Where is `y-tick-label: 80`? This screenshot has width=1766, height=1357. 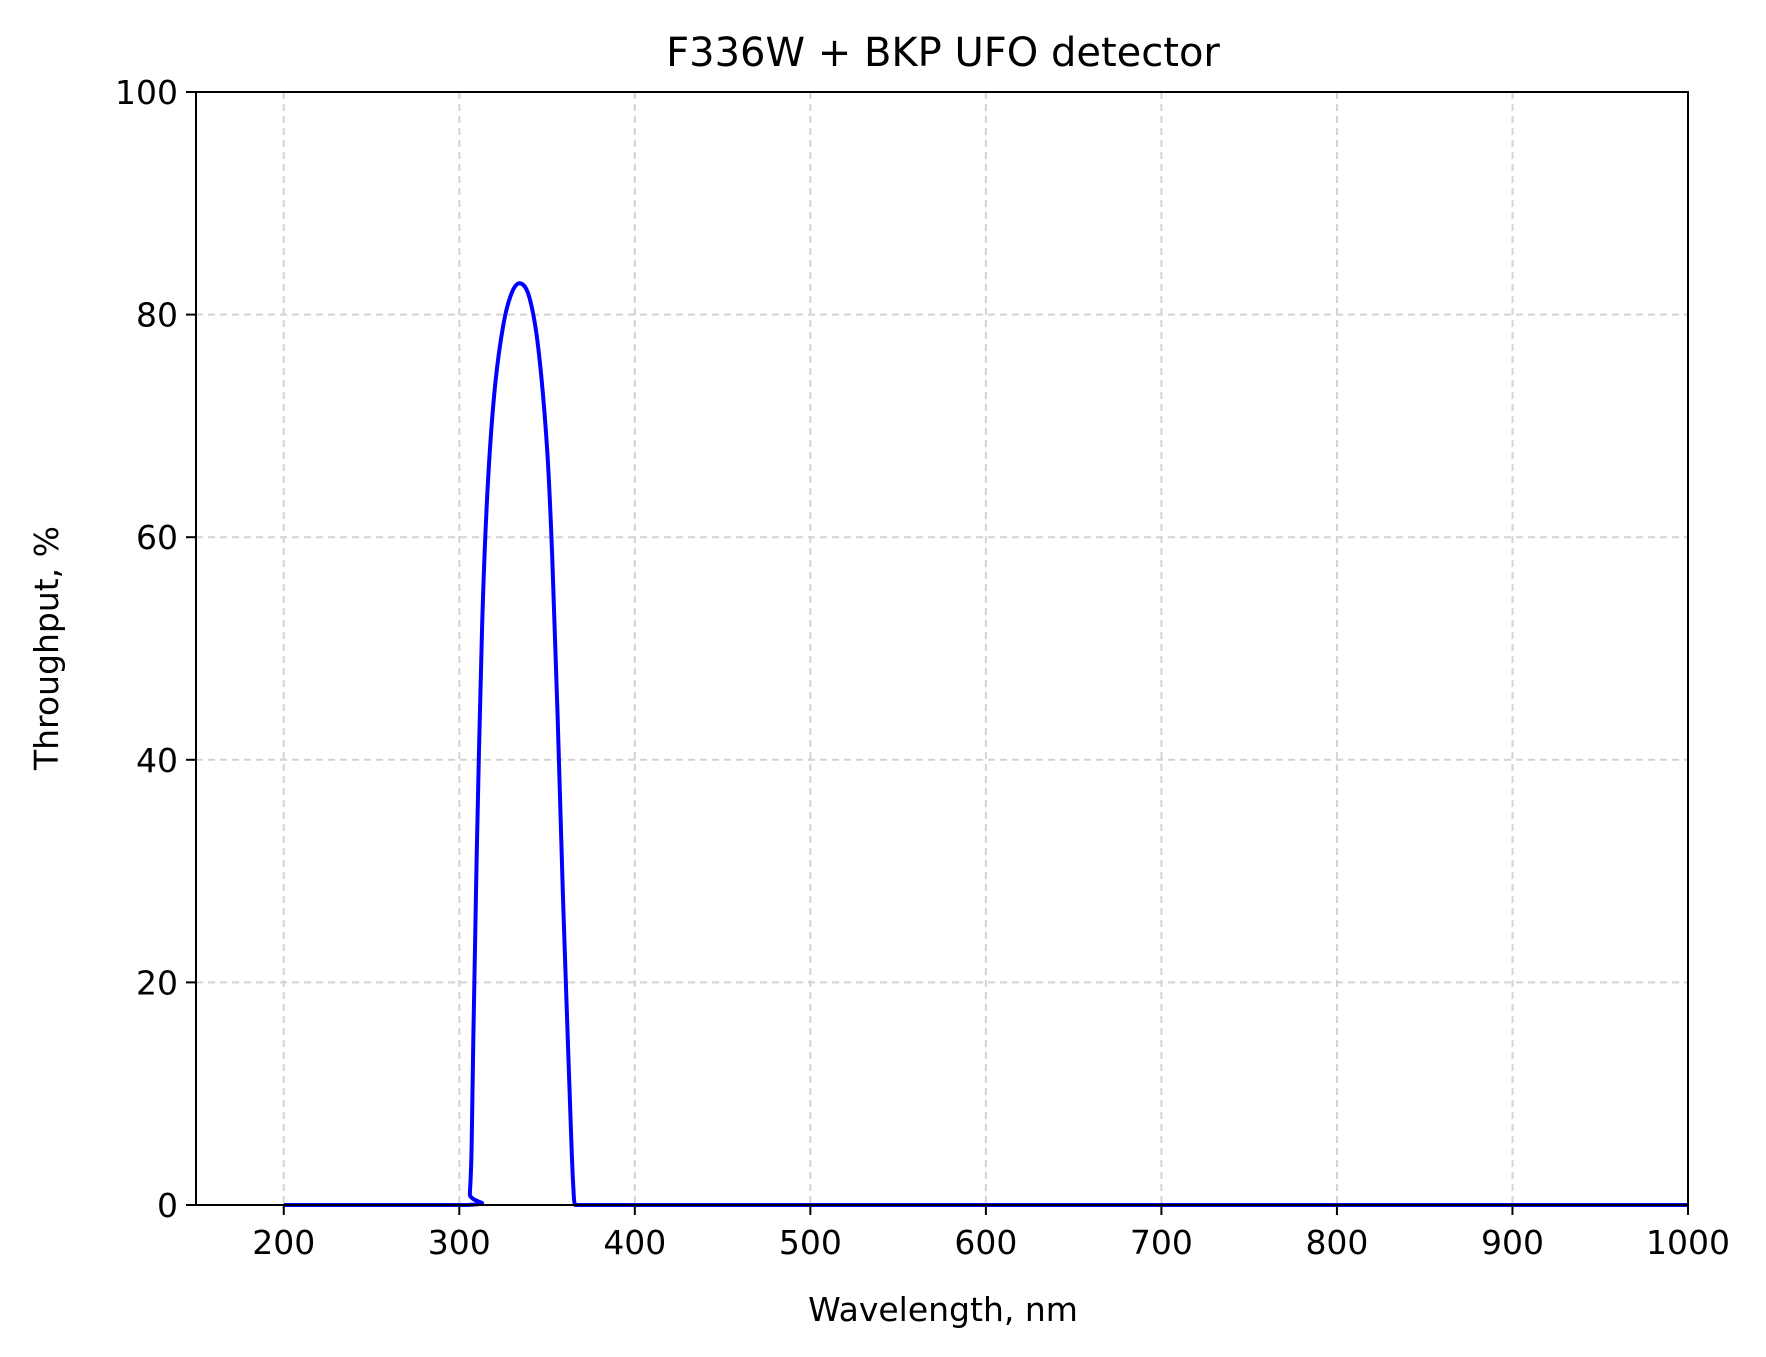
y-tick-label: 80 is located at coordinates (157, 315).